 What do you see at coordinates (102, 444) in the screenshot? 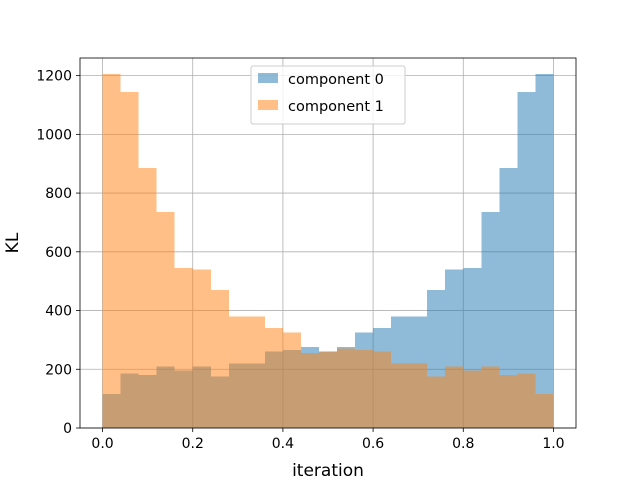
I see `x-tick-label: 0.0` at bounding box center [102, 444].